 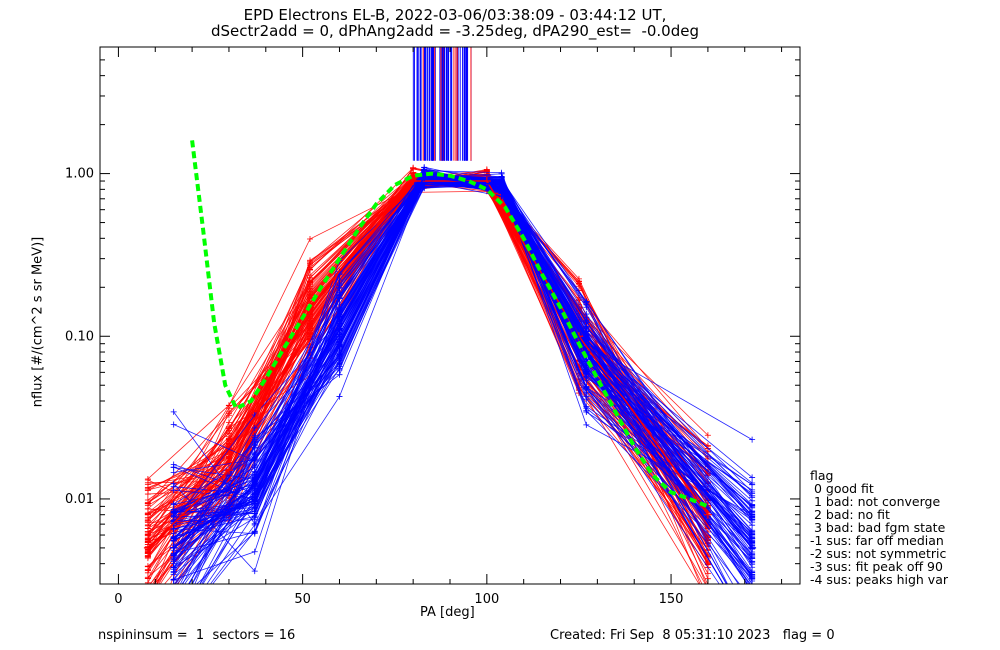 What do you see at coordinates (878, 527) in the screenshot?
I see `legend-entry: 3 bad: bad fgm state` at bounding box center [878, 527].